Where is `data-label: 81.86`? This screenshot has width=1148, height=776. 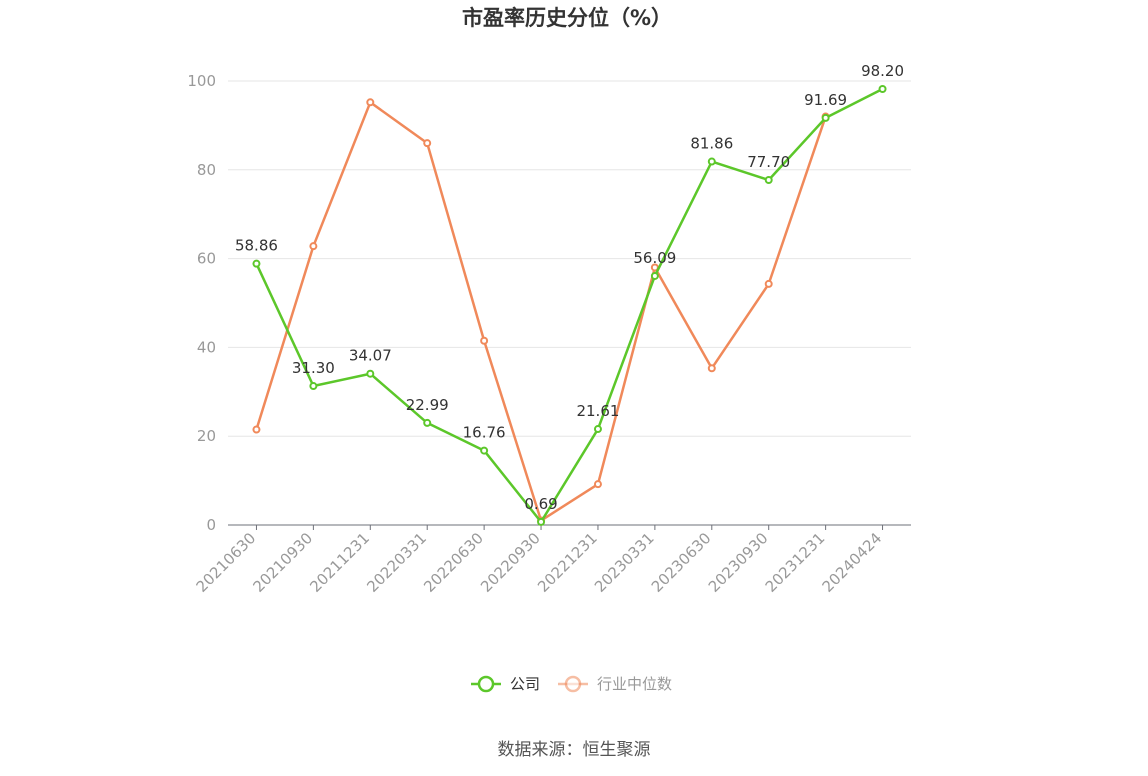 data-label: 81.86 is located at coordinates (711, 144).